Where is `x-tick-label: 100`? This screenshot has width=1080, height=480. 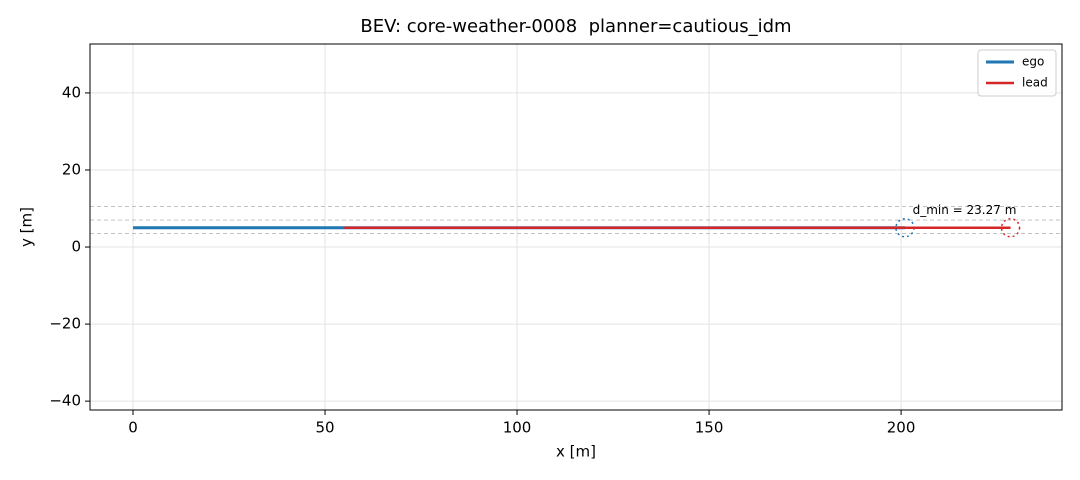 x-tick-label: 100 is located at coordinates (517, 428).